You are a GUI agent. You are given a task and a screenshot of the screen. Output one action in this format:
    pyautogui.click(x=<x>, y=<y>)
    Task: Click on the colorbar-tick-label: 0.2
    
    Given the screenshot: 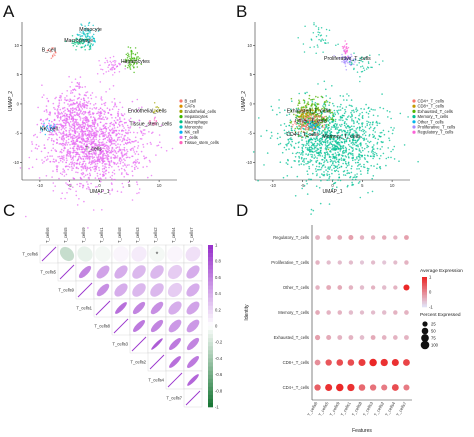 What is the action you would take?
    pyautogui.click(x=218, y=309)
    